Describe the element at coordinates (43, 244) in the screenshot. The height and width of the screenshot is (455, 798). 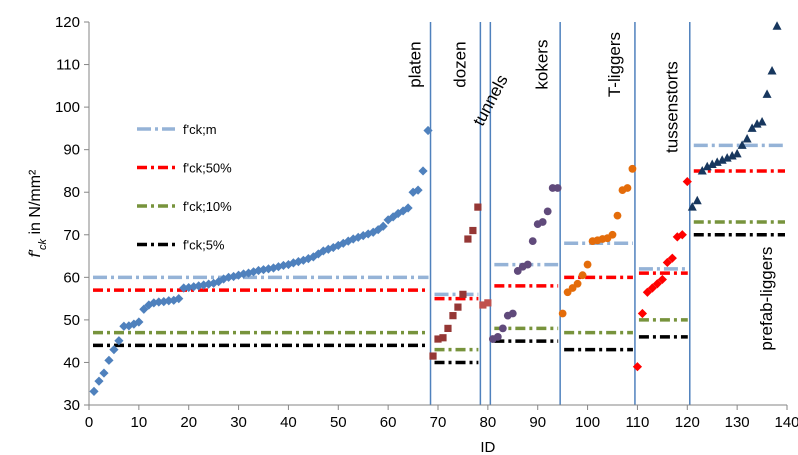
I see `y-axis-label-sub: ck` at that location.